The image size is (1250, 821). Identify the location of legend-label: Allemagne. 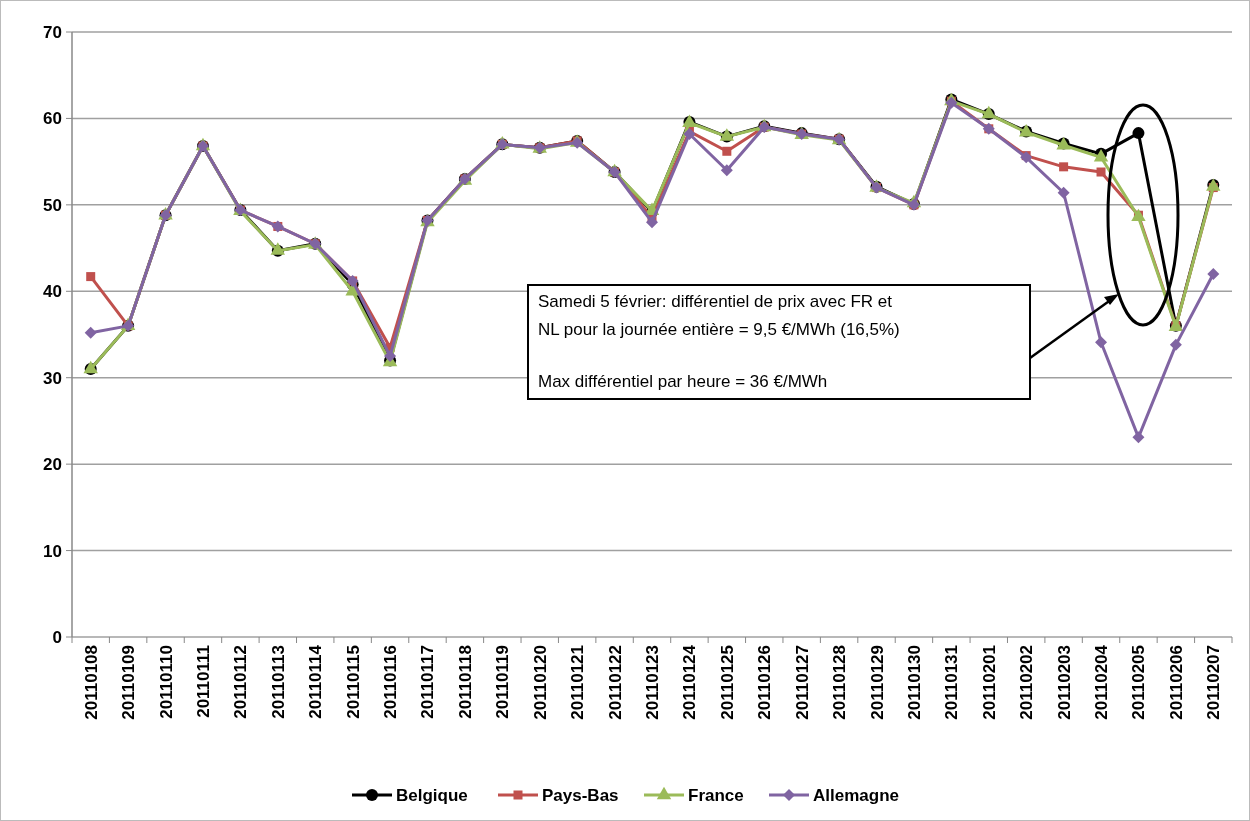
(856, 795).